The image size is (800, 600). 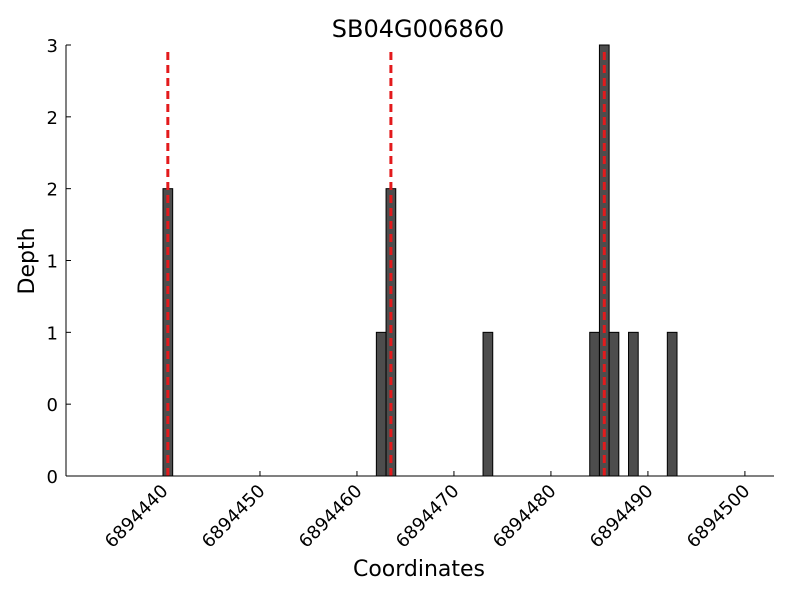 I want to click on y-axis-label: Depth, so click(x=27, y=260).